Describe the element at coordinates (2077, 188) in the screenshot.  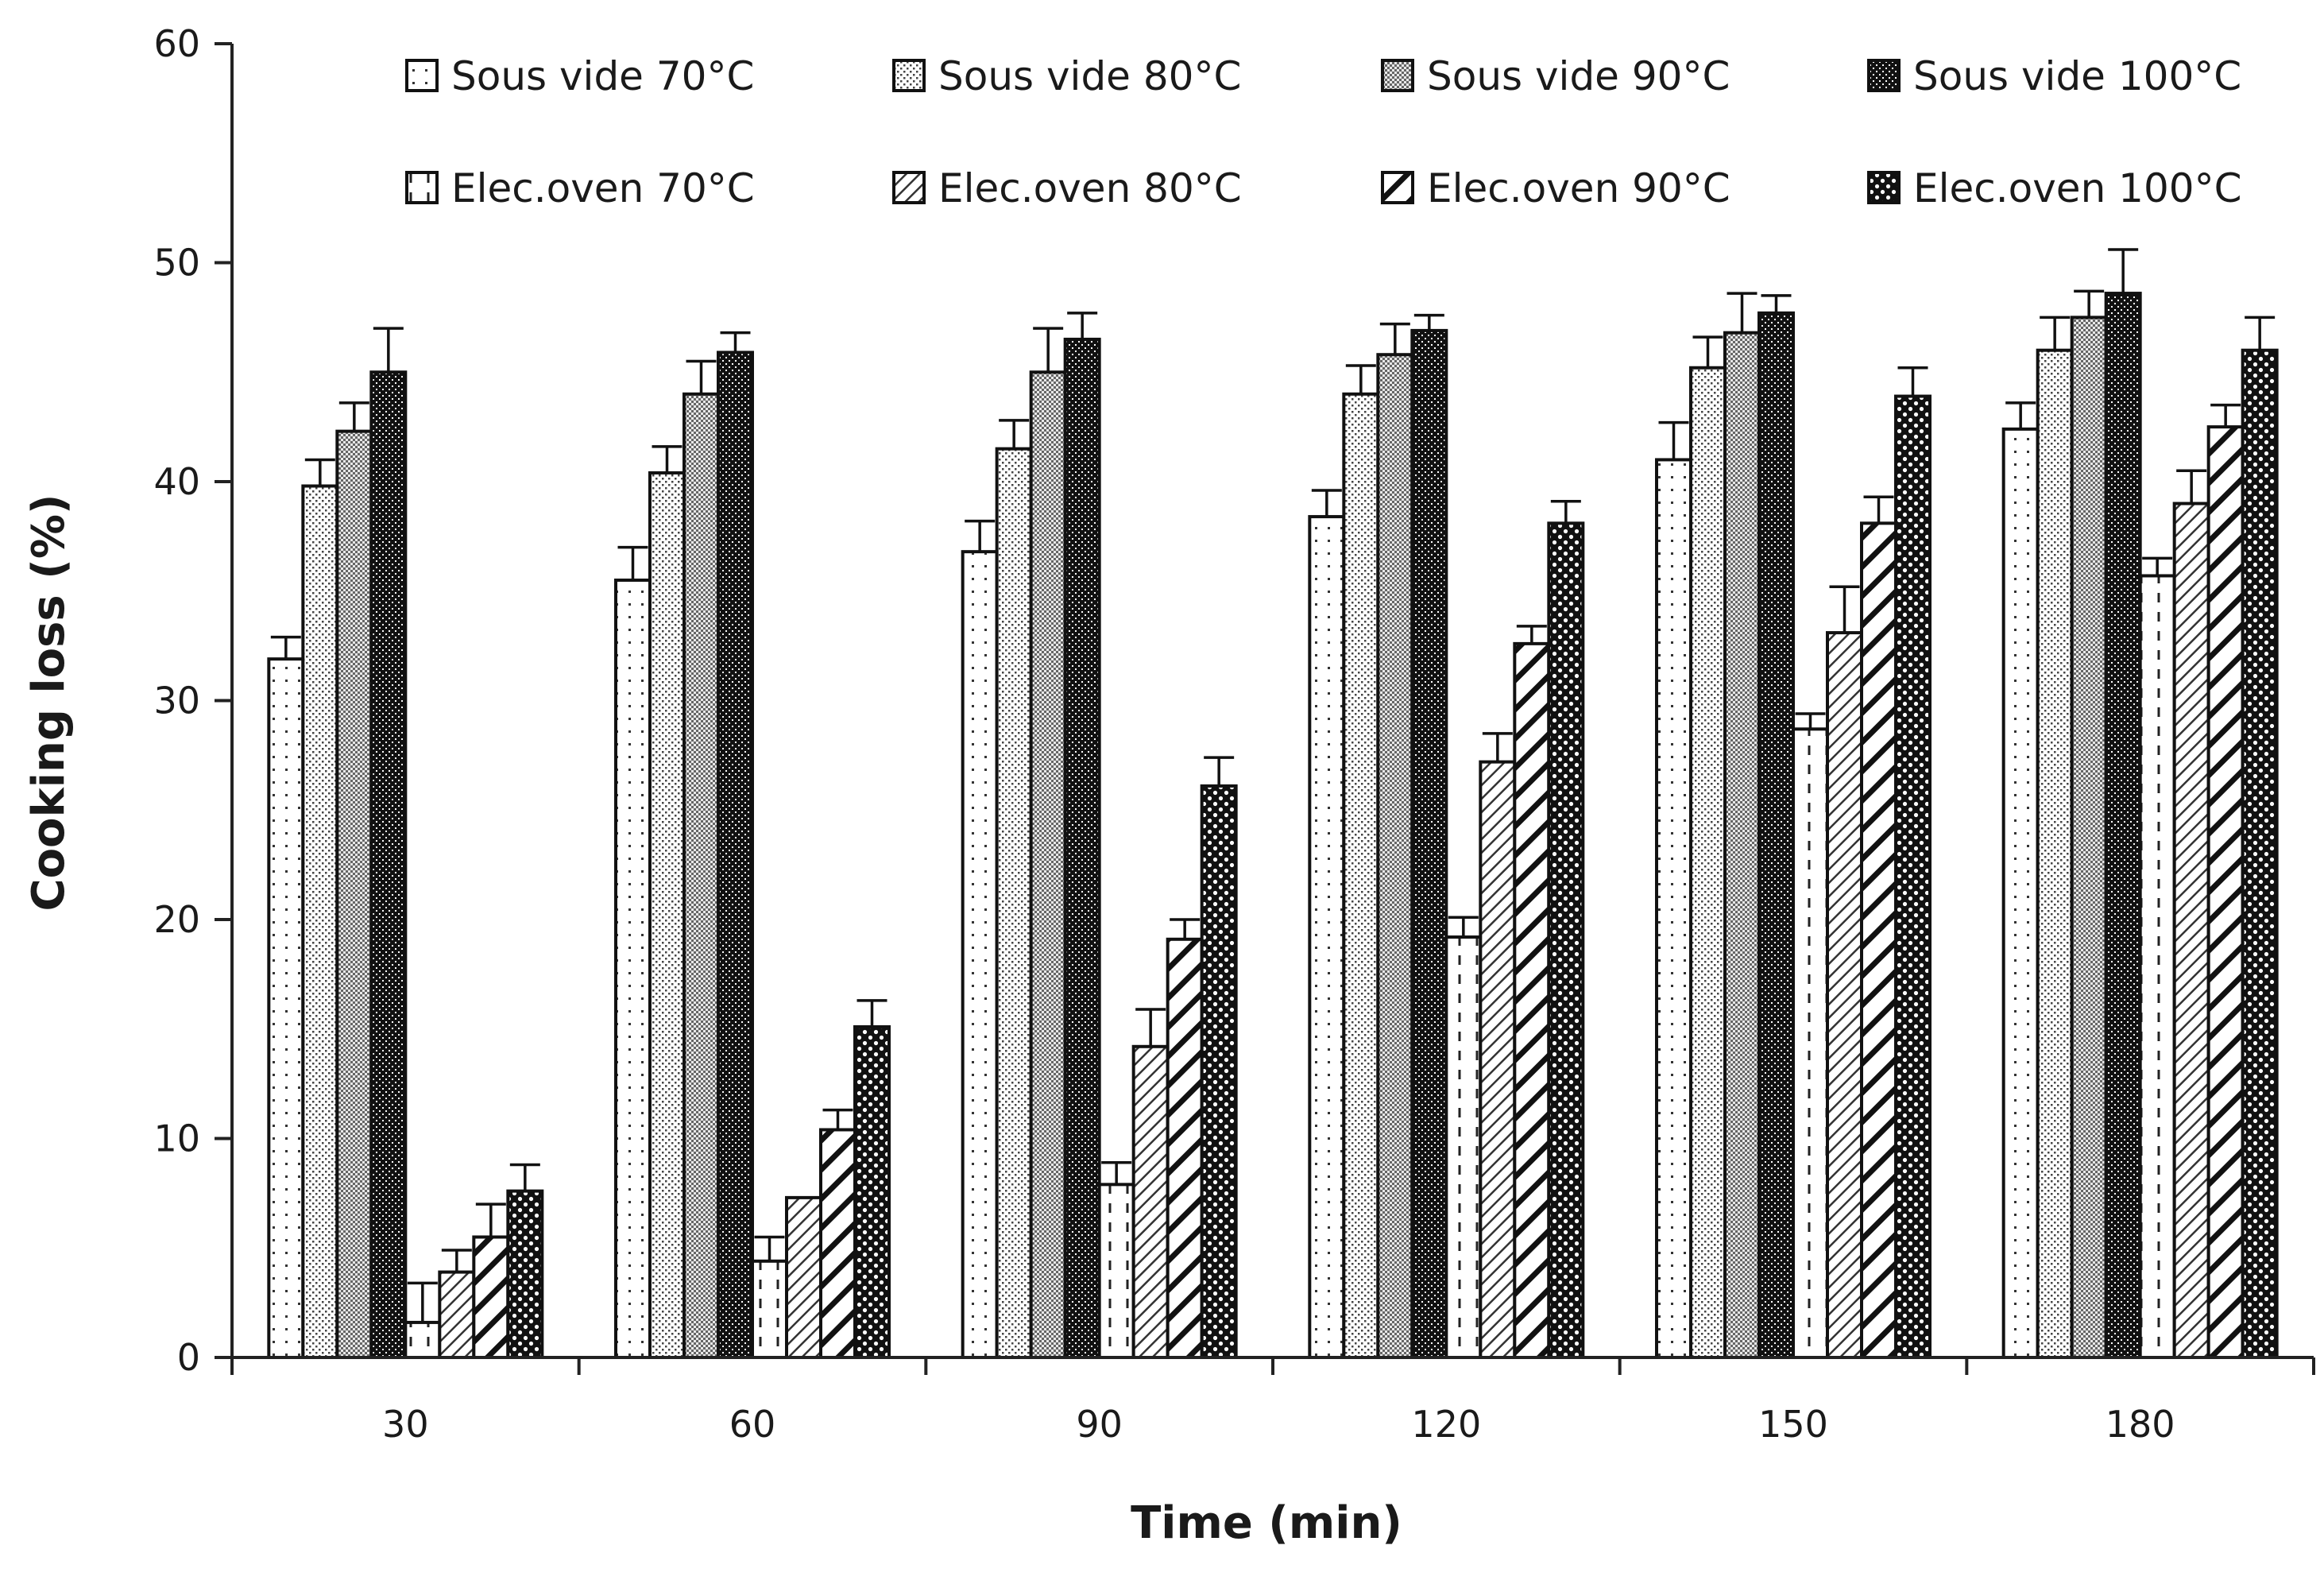
I see `legend-label: Elec.oven 100°C` at that location.